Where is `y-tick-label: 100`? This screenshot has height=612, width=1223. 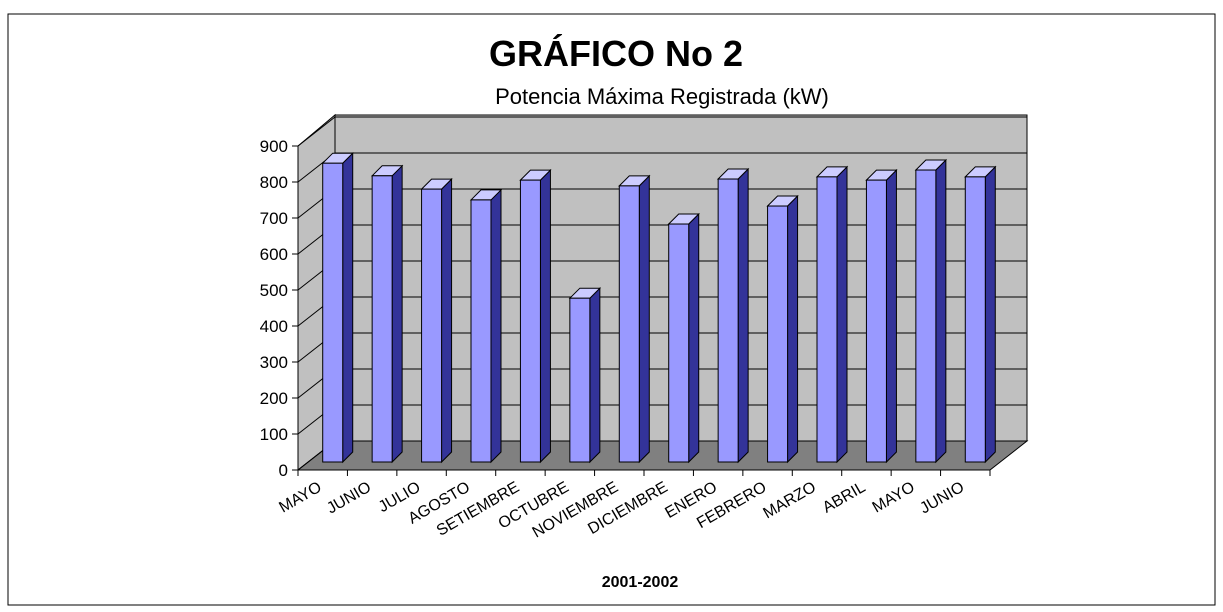 y-tick-label: 100 is located at coordinates (274, 434).